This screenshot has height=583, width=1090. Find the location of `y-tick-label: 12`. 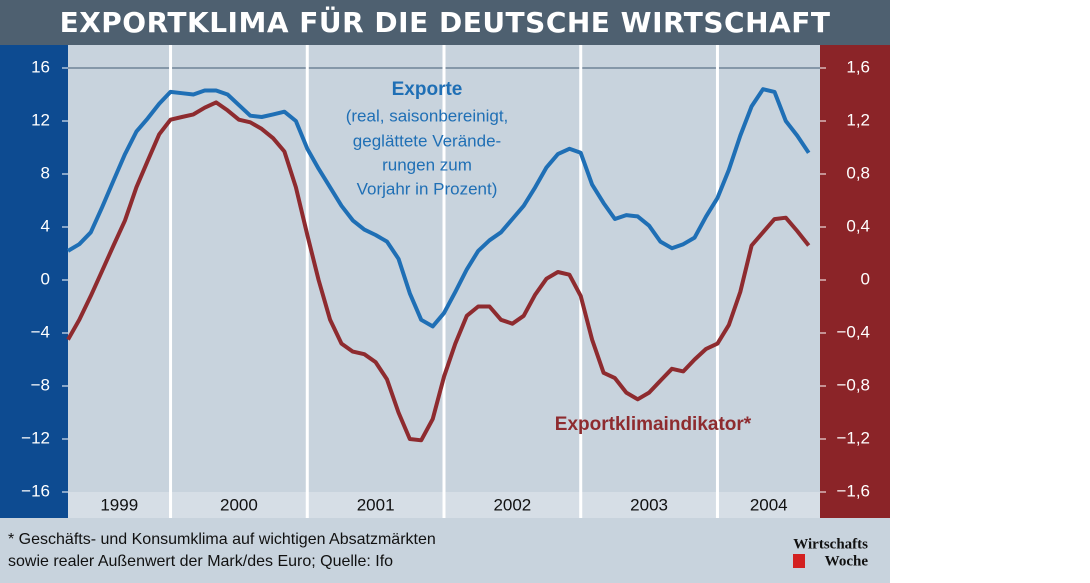

y-tick-label: 12 is located at coordinates (40, 119).